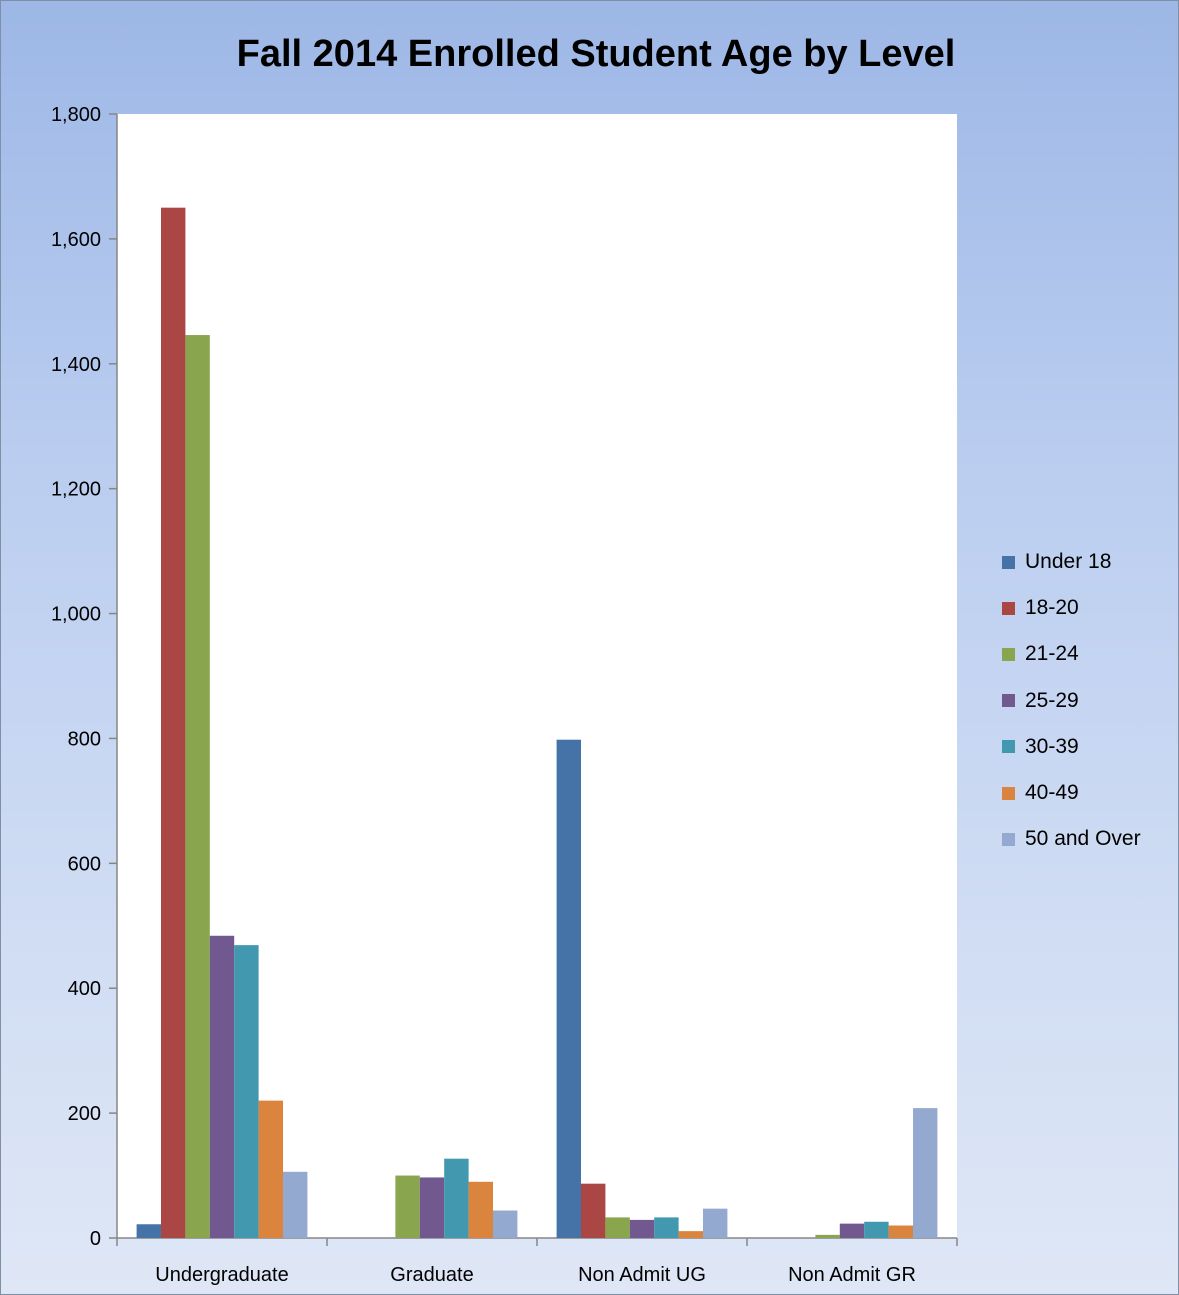 The height and width of the screenshot is (1295, 1179). What do you see at coordinates (84, 1114) in the screenshot?
I see `y-tick-label: 200` at bounding box center [84, 1114].